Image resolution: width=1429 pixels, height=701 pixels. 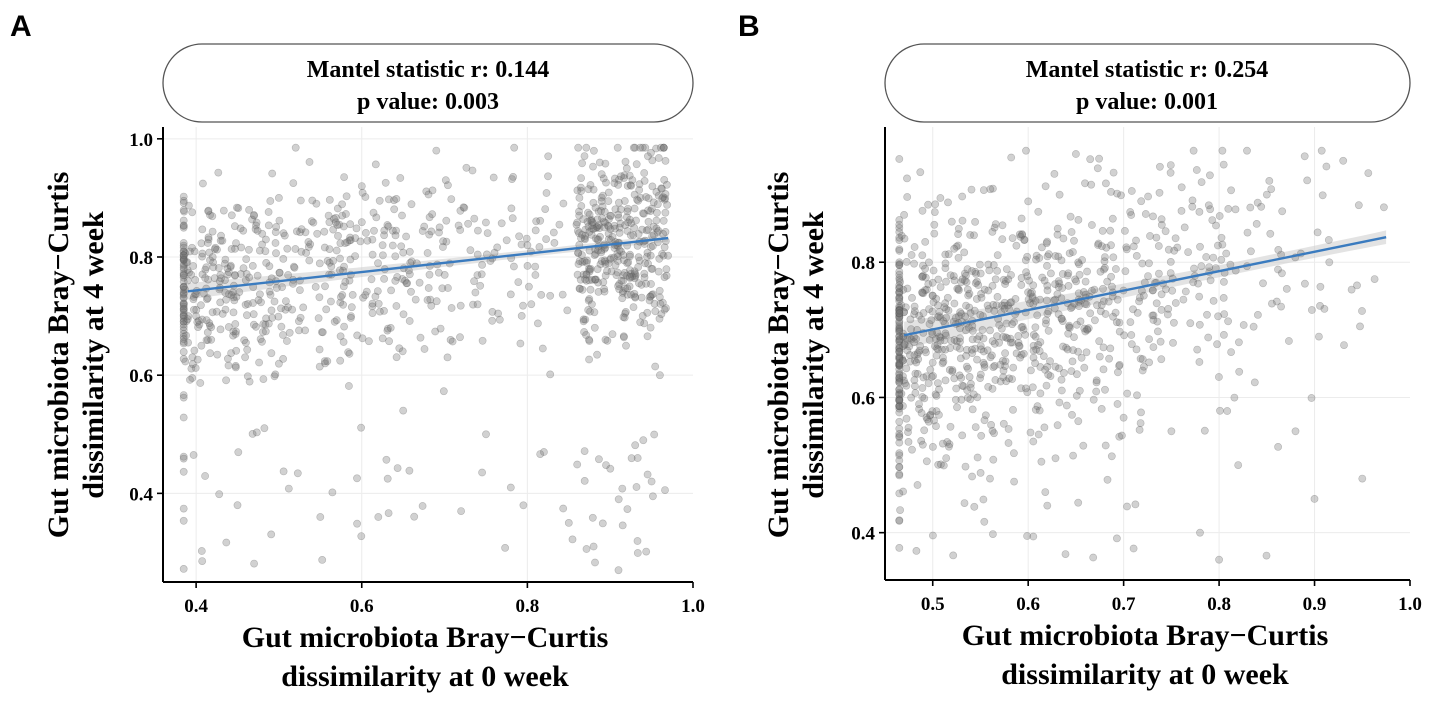 I want to click on strip-title-line1: Mantel statistic r: 0.144, so click(x=428, y=70).